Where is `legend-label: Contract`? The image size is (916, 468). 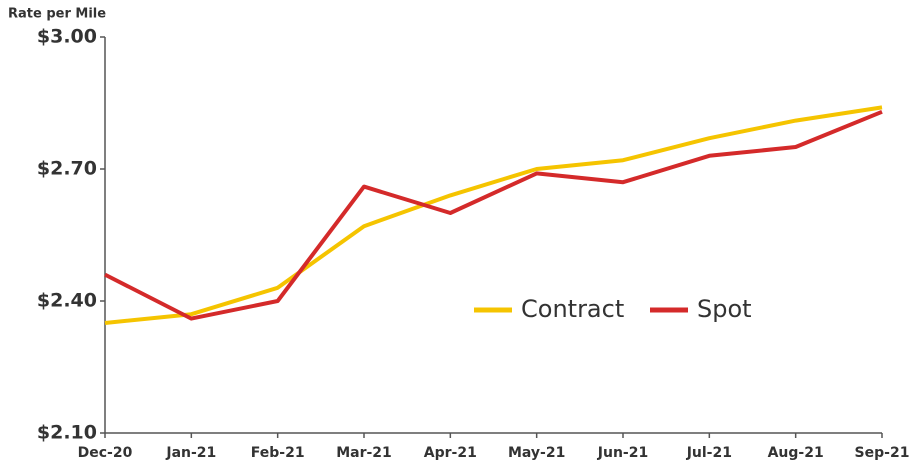
legend-label: Contract is located at coordinates (572, 309).